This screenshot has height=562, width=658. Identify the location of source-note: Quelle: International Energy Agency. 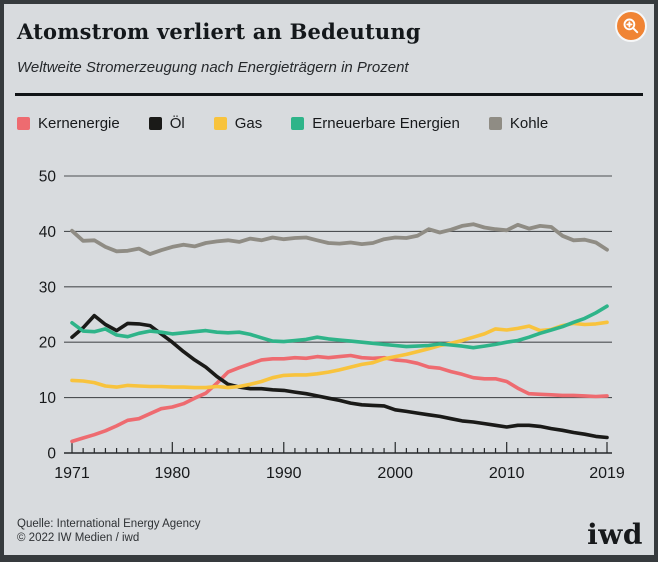
(109, 524).